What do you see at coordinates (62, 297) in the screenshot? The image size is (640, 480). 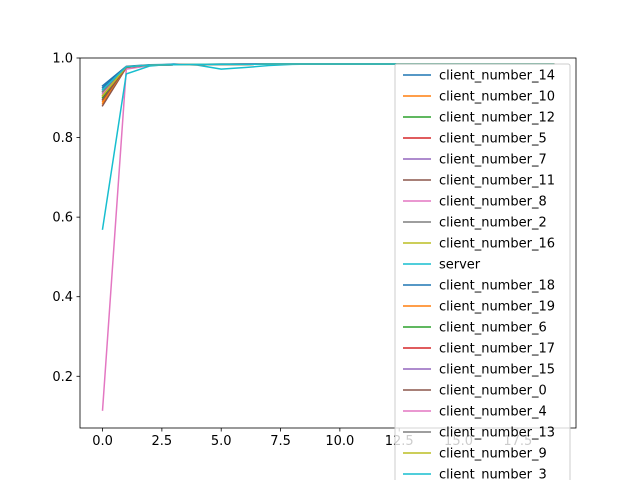 I see `y-tick-label: 0.4` at bounding box center [62, 297].